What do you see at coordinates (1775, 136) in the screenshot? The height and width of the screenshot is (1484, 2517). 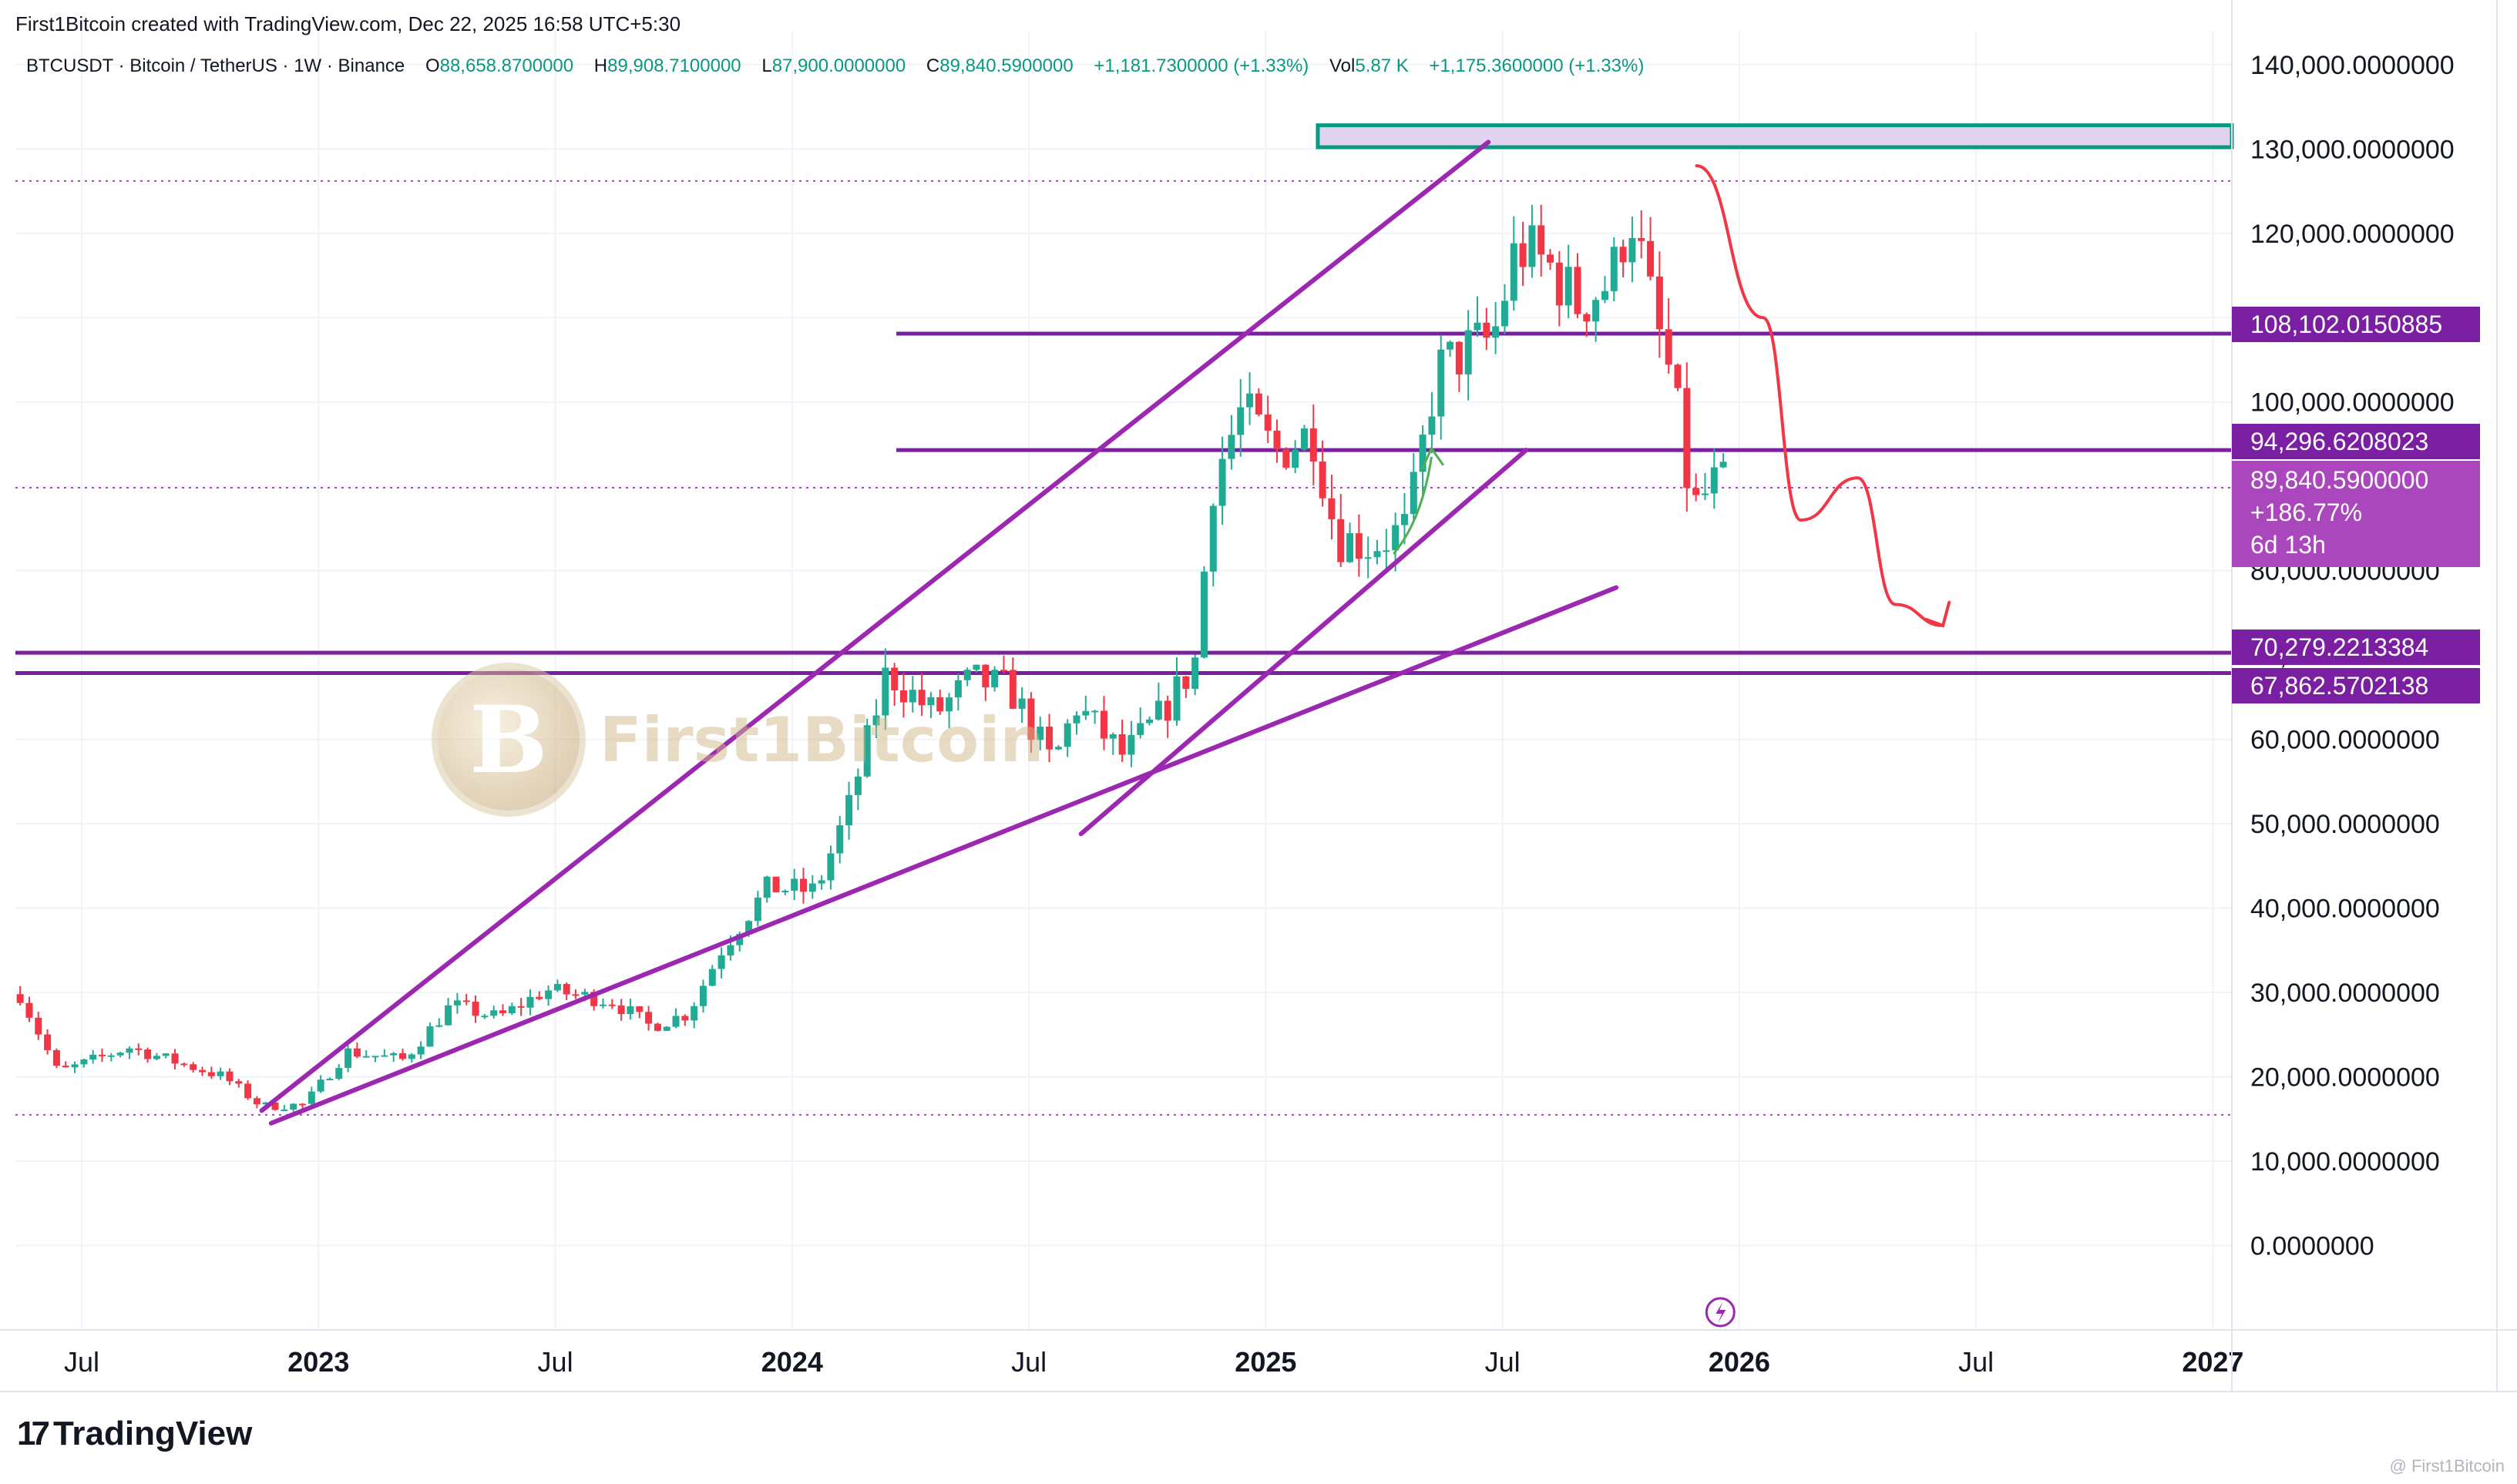 I see `target-zone` at bounding box center [1775, 136].